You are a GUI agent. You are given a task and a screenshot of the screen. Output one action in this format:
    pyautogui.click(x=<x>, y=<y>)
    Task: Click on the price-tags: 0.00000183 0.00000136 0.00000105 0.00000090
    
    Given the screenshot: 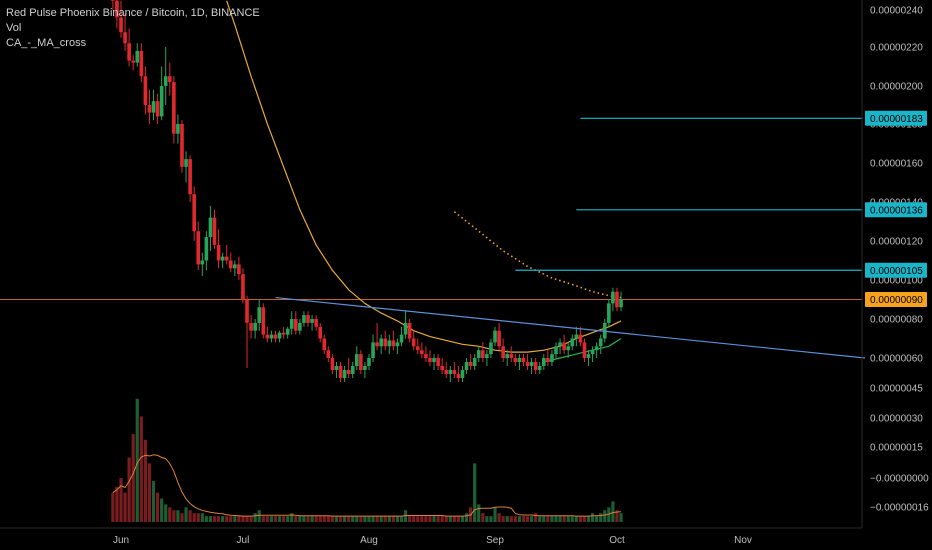 What is the action you would take?
    pyautogui.click(x=896, y=208)
    